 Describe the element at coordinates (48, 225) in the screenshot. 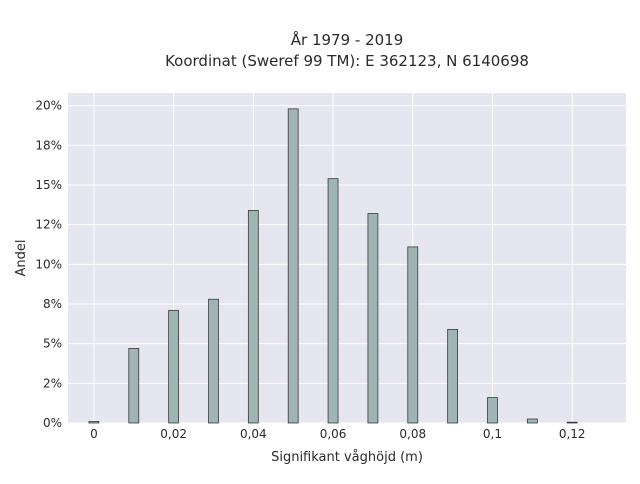

I see `y-tick-label: 12%` at that location.